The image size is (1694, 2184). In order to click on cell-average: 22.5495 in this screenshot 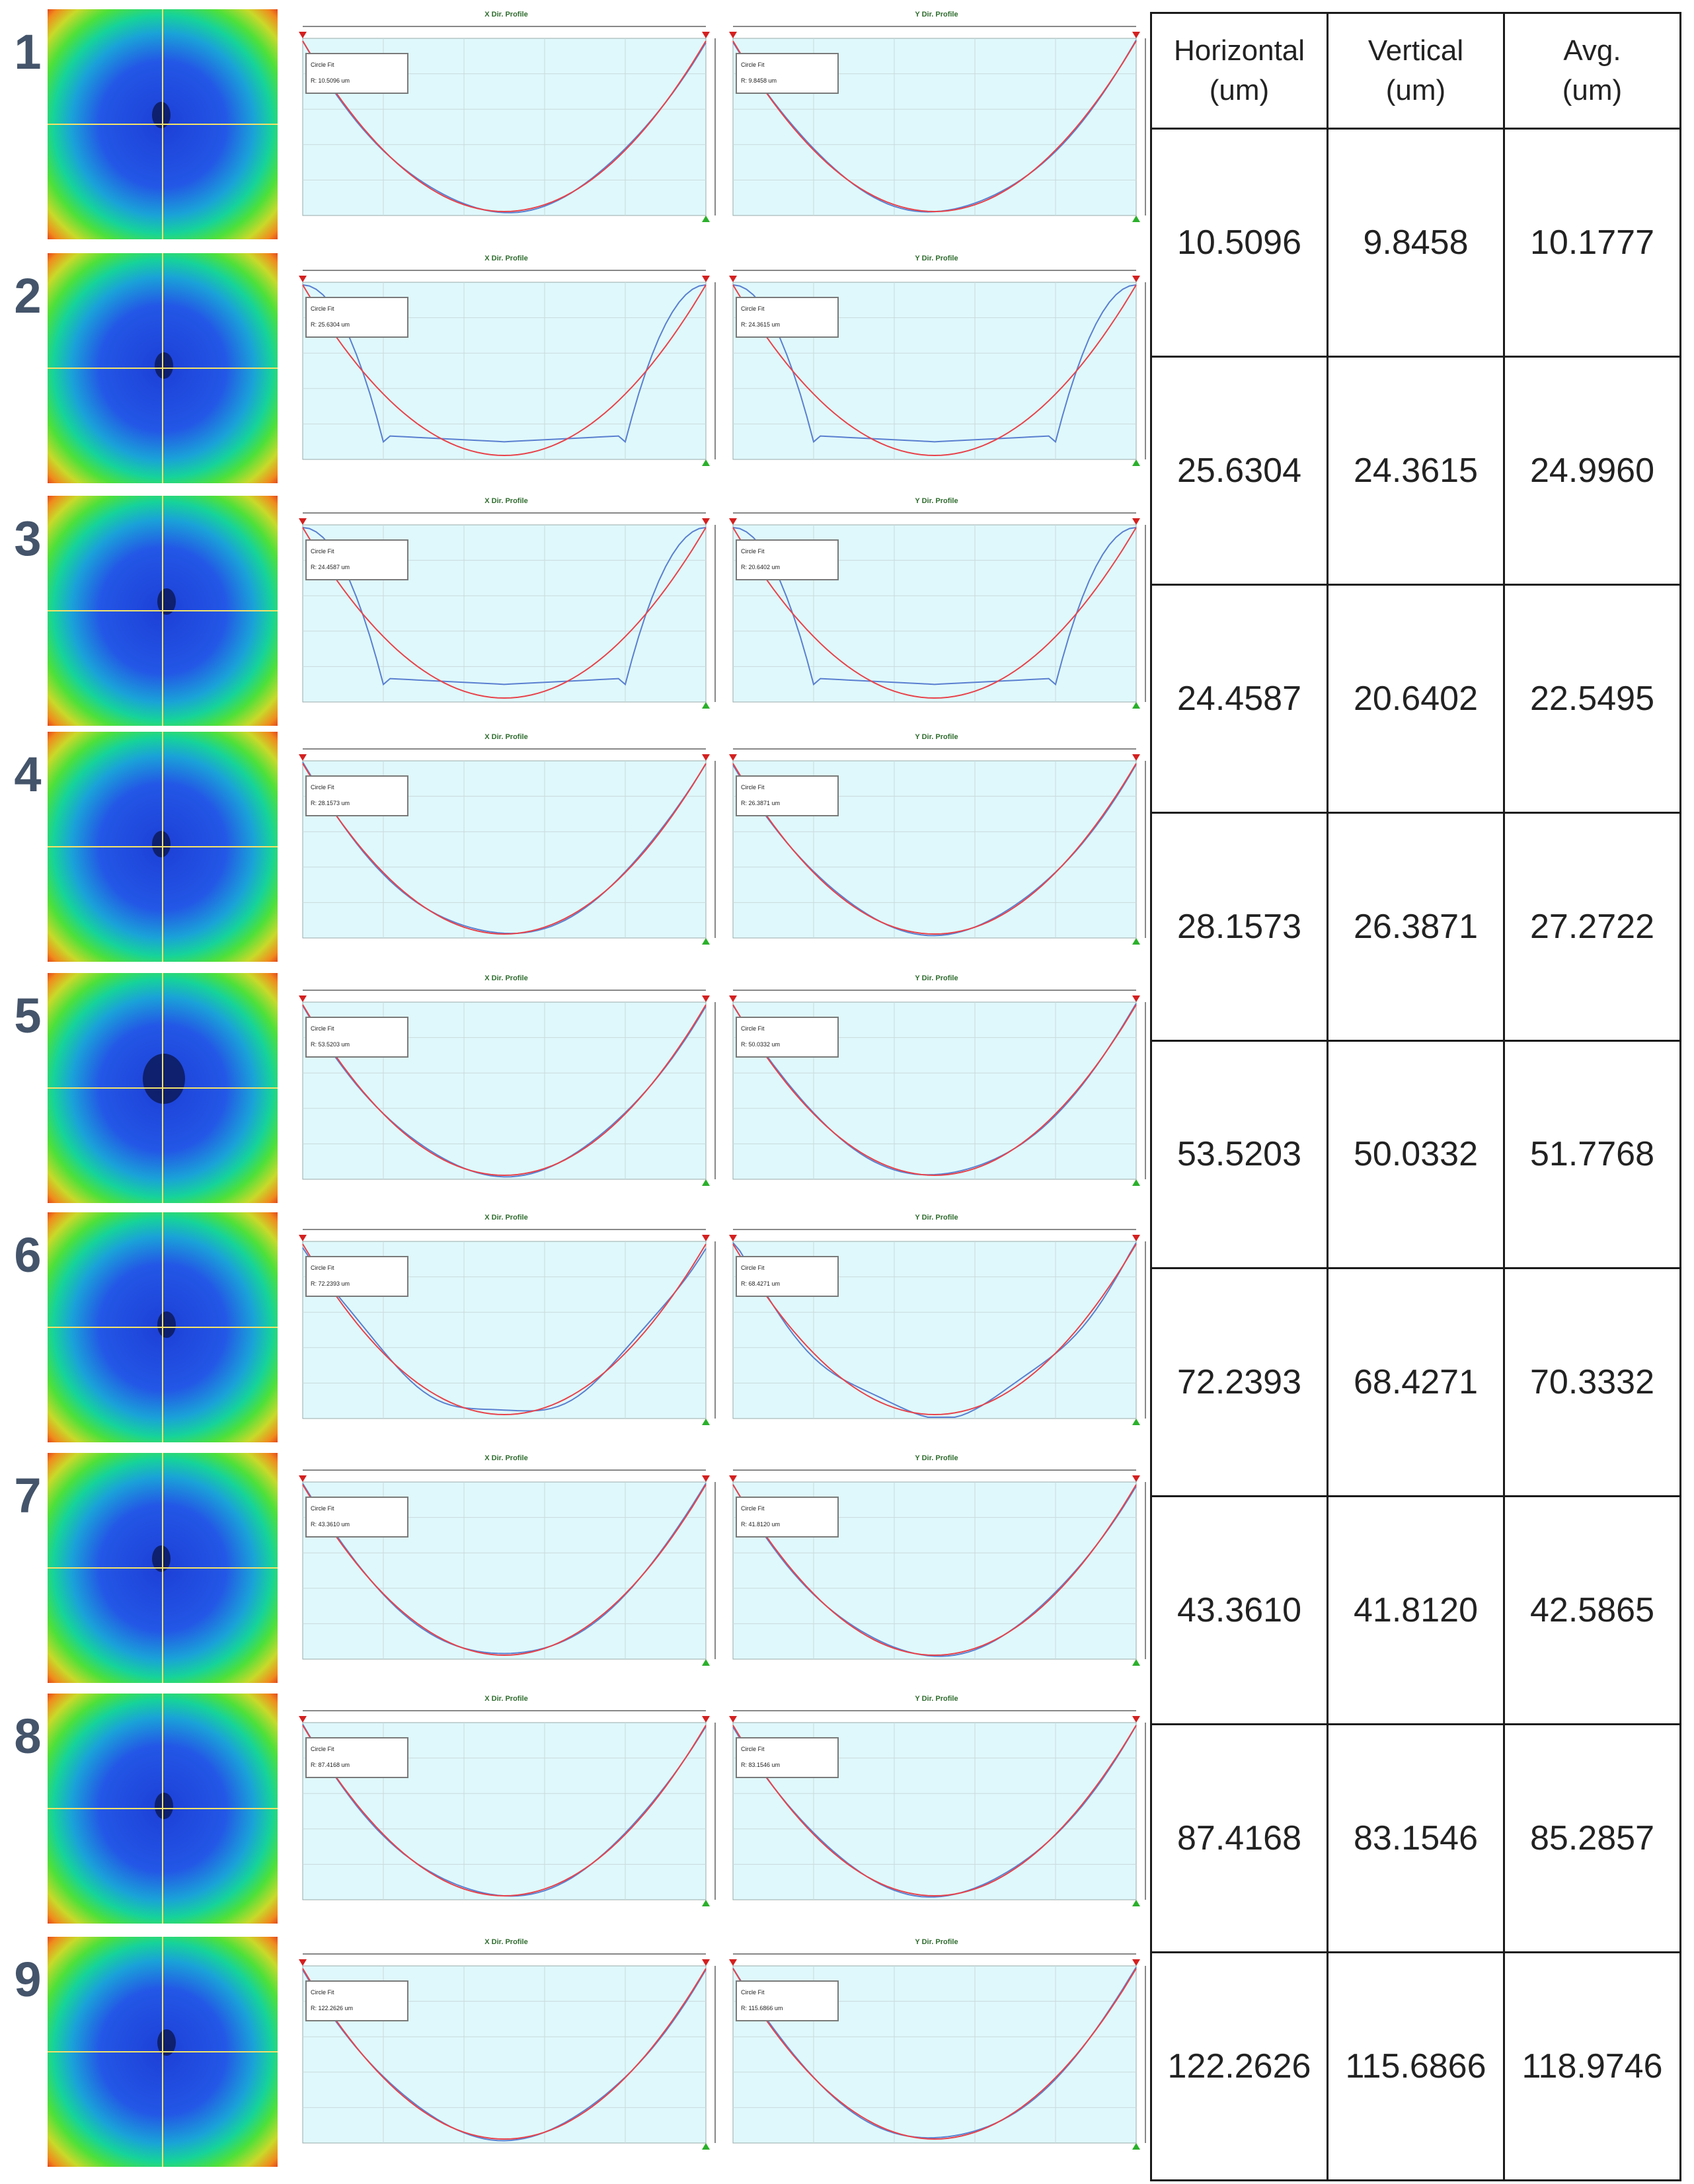, I will do `click(1592, 698)`.